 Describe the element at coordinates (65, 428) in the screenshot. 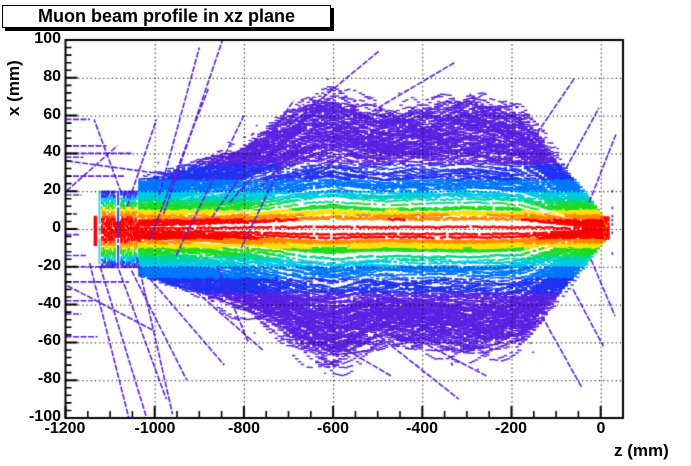

I see `x-tick-label: -1200` at that location.